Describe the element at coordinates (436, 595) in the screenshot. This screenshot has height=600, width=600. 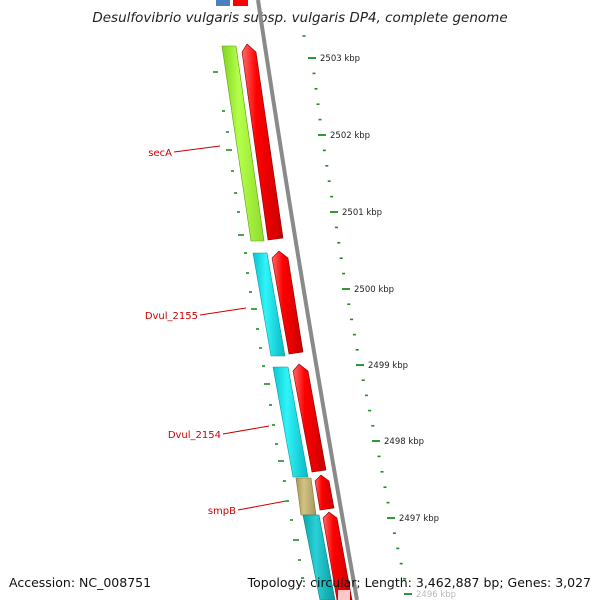
I see `kbp-label-2496: 2496 kbp` at that location.